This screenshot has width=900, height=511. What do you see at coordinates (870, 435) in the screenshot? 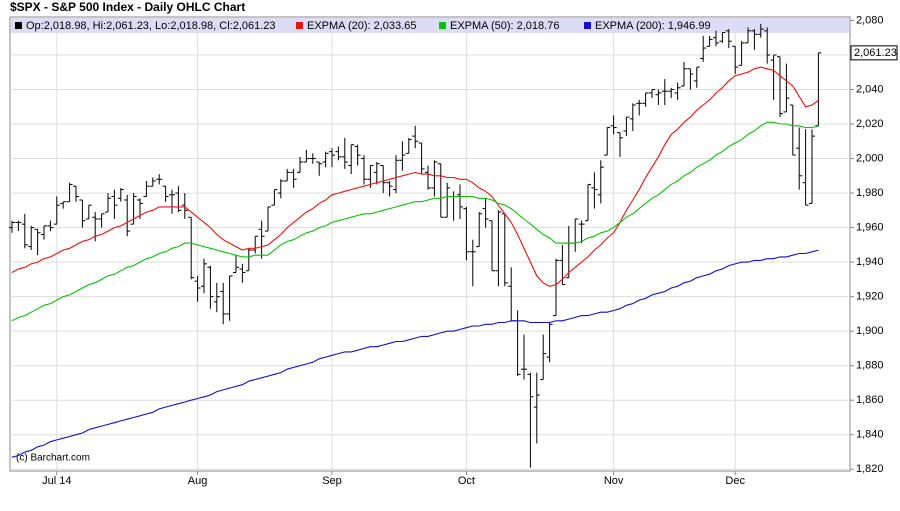
I see `y-tick-label: 1,840` at bounding box center [870, 435].